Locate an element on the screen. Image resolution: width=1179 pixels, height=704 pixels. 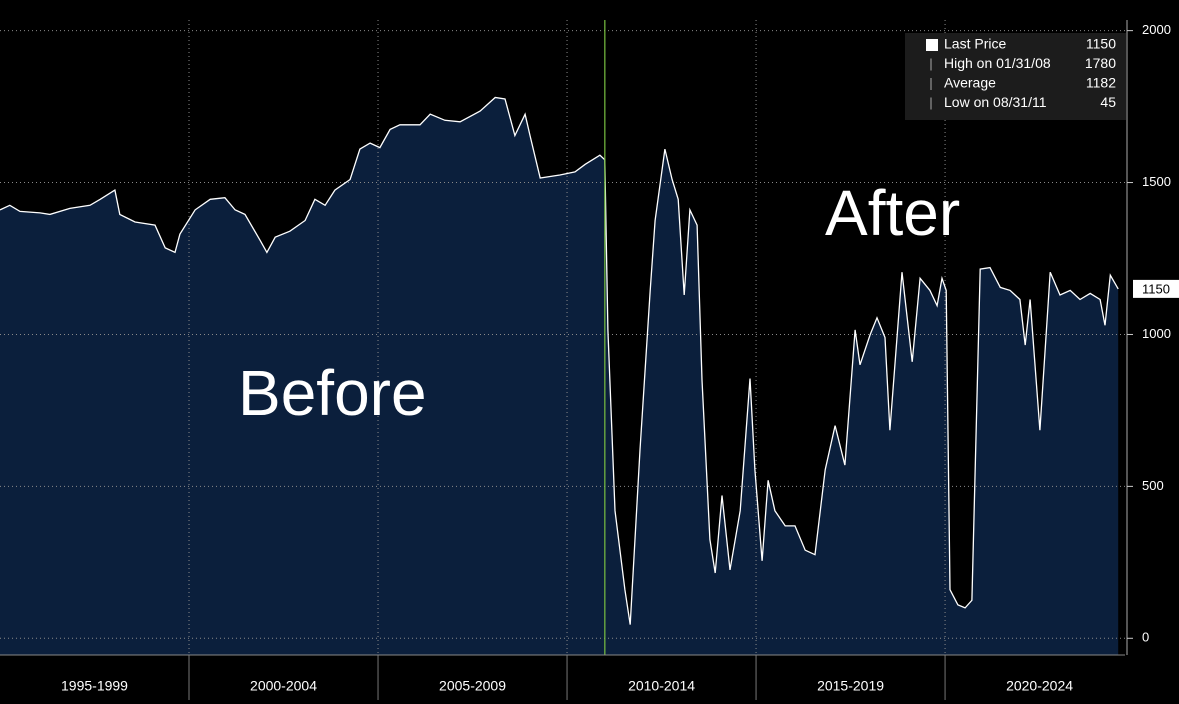
legend-value: 45 is located at coordinates (1108, 102).